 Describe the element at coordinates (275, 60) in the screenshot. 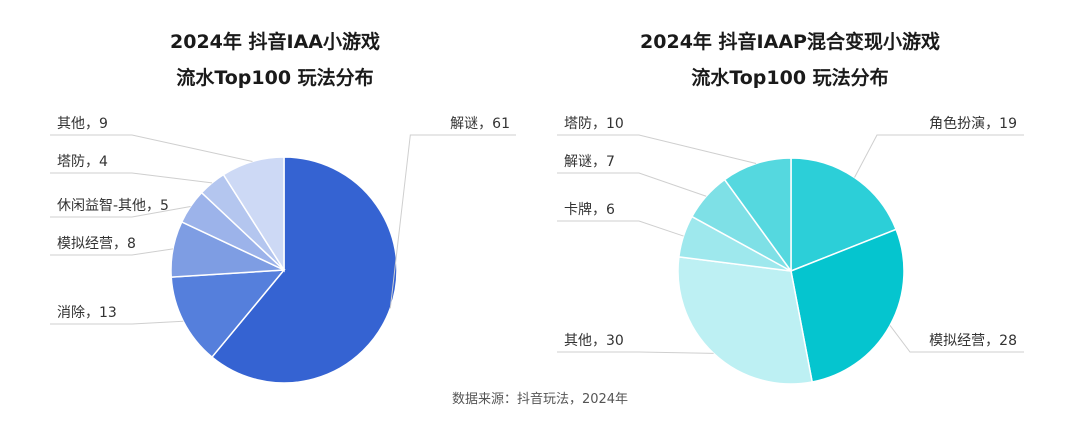

I see `left-chart-title: 2024年 抖音IAA小游戏 流水Top100 玩法分布` at that location.